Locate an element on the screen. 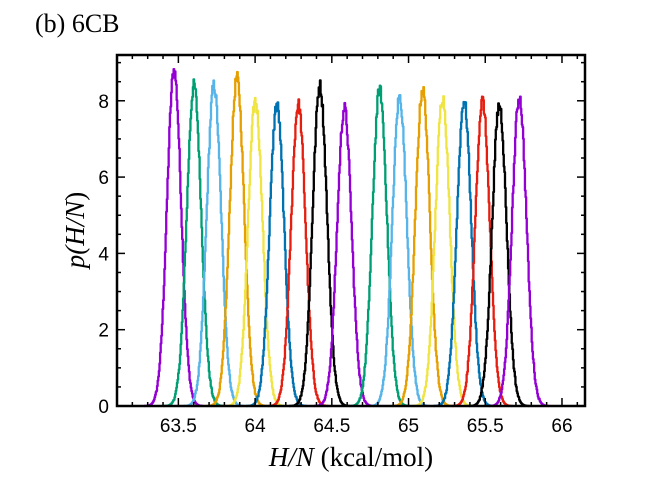  y-tick-label: 8 is located at coordinates (103, 102).